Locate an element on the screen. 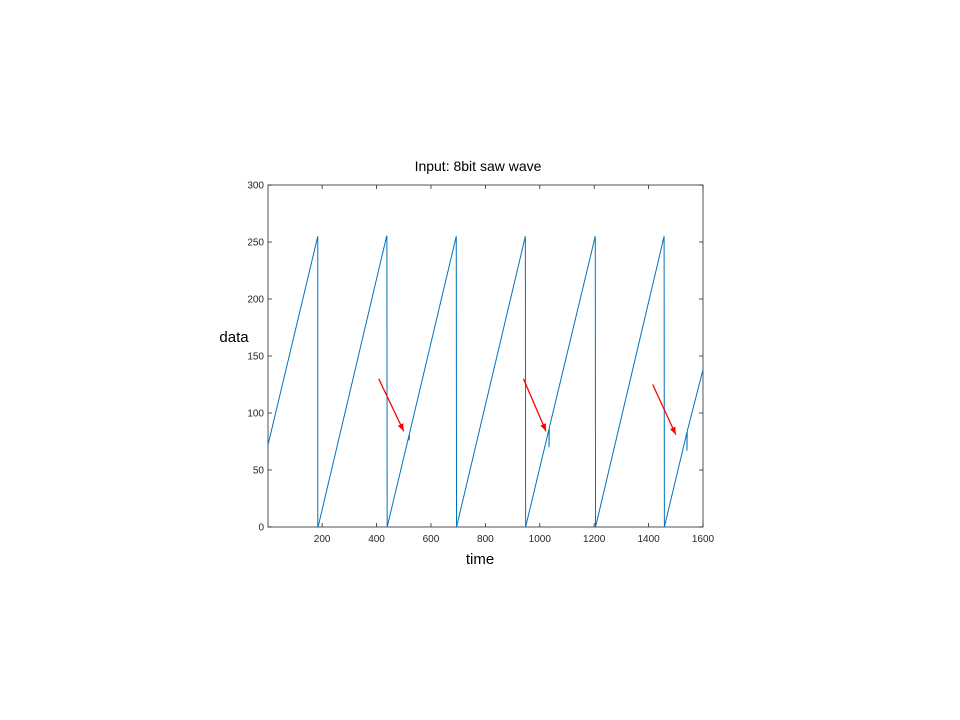 The image size is (960, 720). y-tick-label: 300 is located at coordinates (255, 186).